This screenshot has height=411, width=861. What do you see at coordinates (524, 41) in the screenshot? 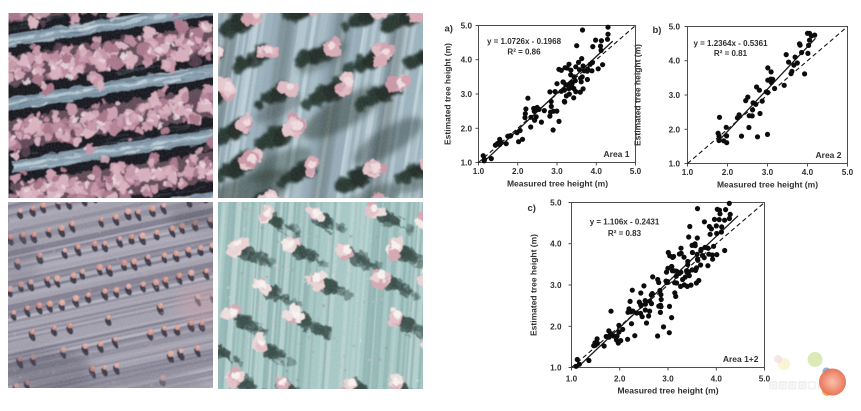
I see `svg-text: y = 1.0726x - 0.1968` at bounding box center [524, 41].